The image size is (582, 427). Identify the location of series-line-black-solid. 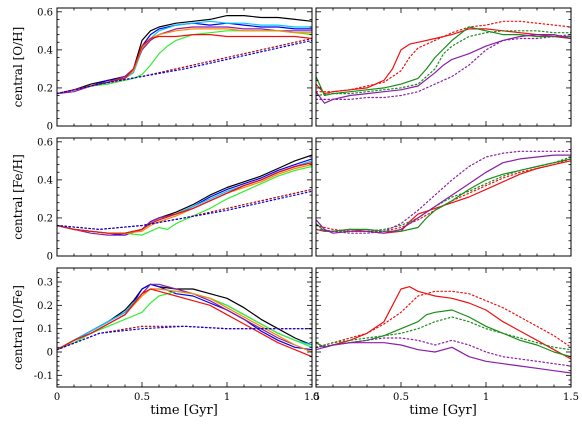
(184, 194).